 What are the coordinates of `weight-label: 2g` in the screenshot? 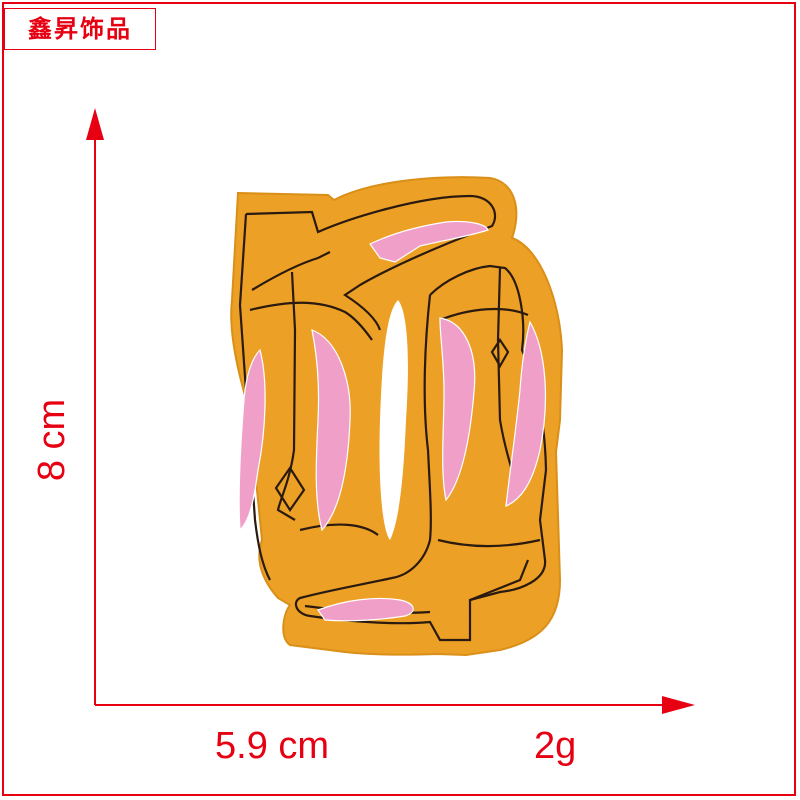 It's located at (555, 746).